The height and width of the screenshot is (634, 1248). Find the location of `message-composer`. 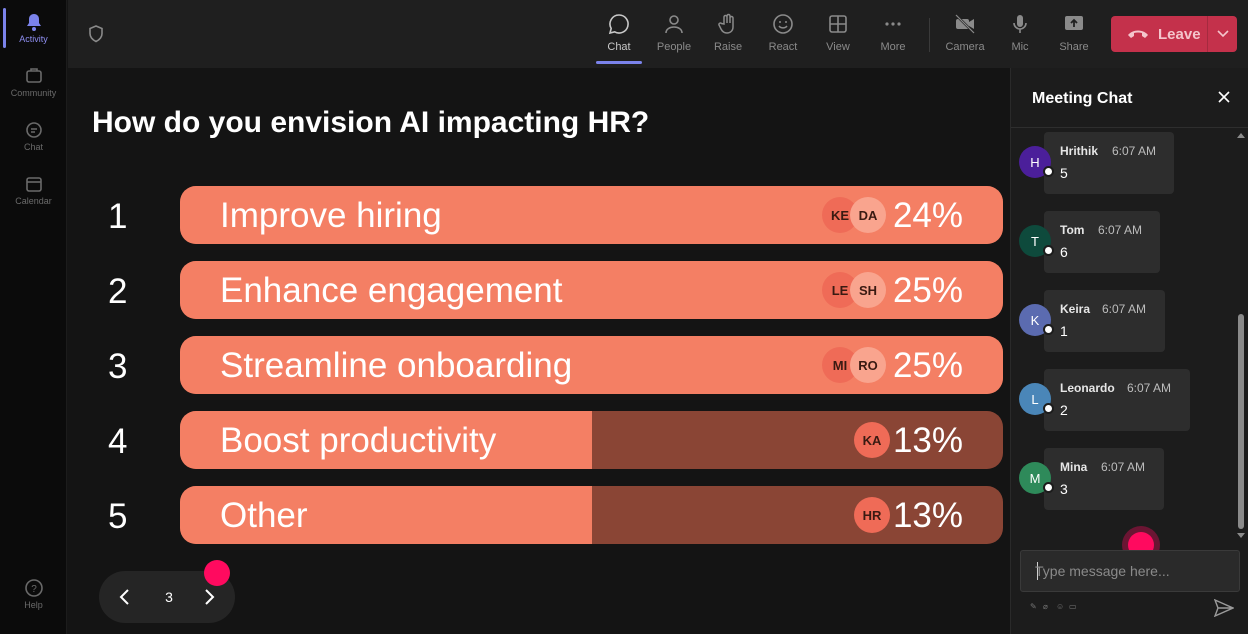

message-composer is located at coordinates (1130, 571).